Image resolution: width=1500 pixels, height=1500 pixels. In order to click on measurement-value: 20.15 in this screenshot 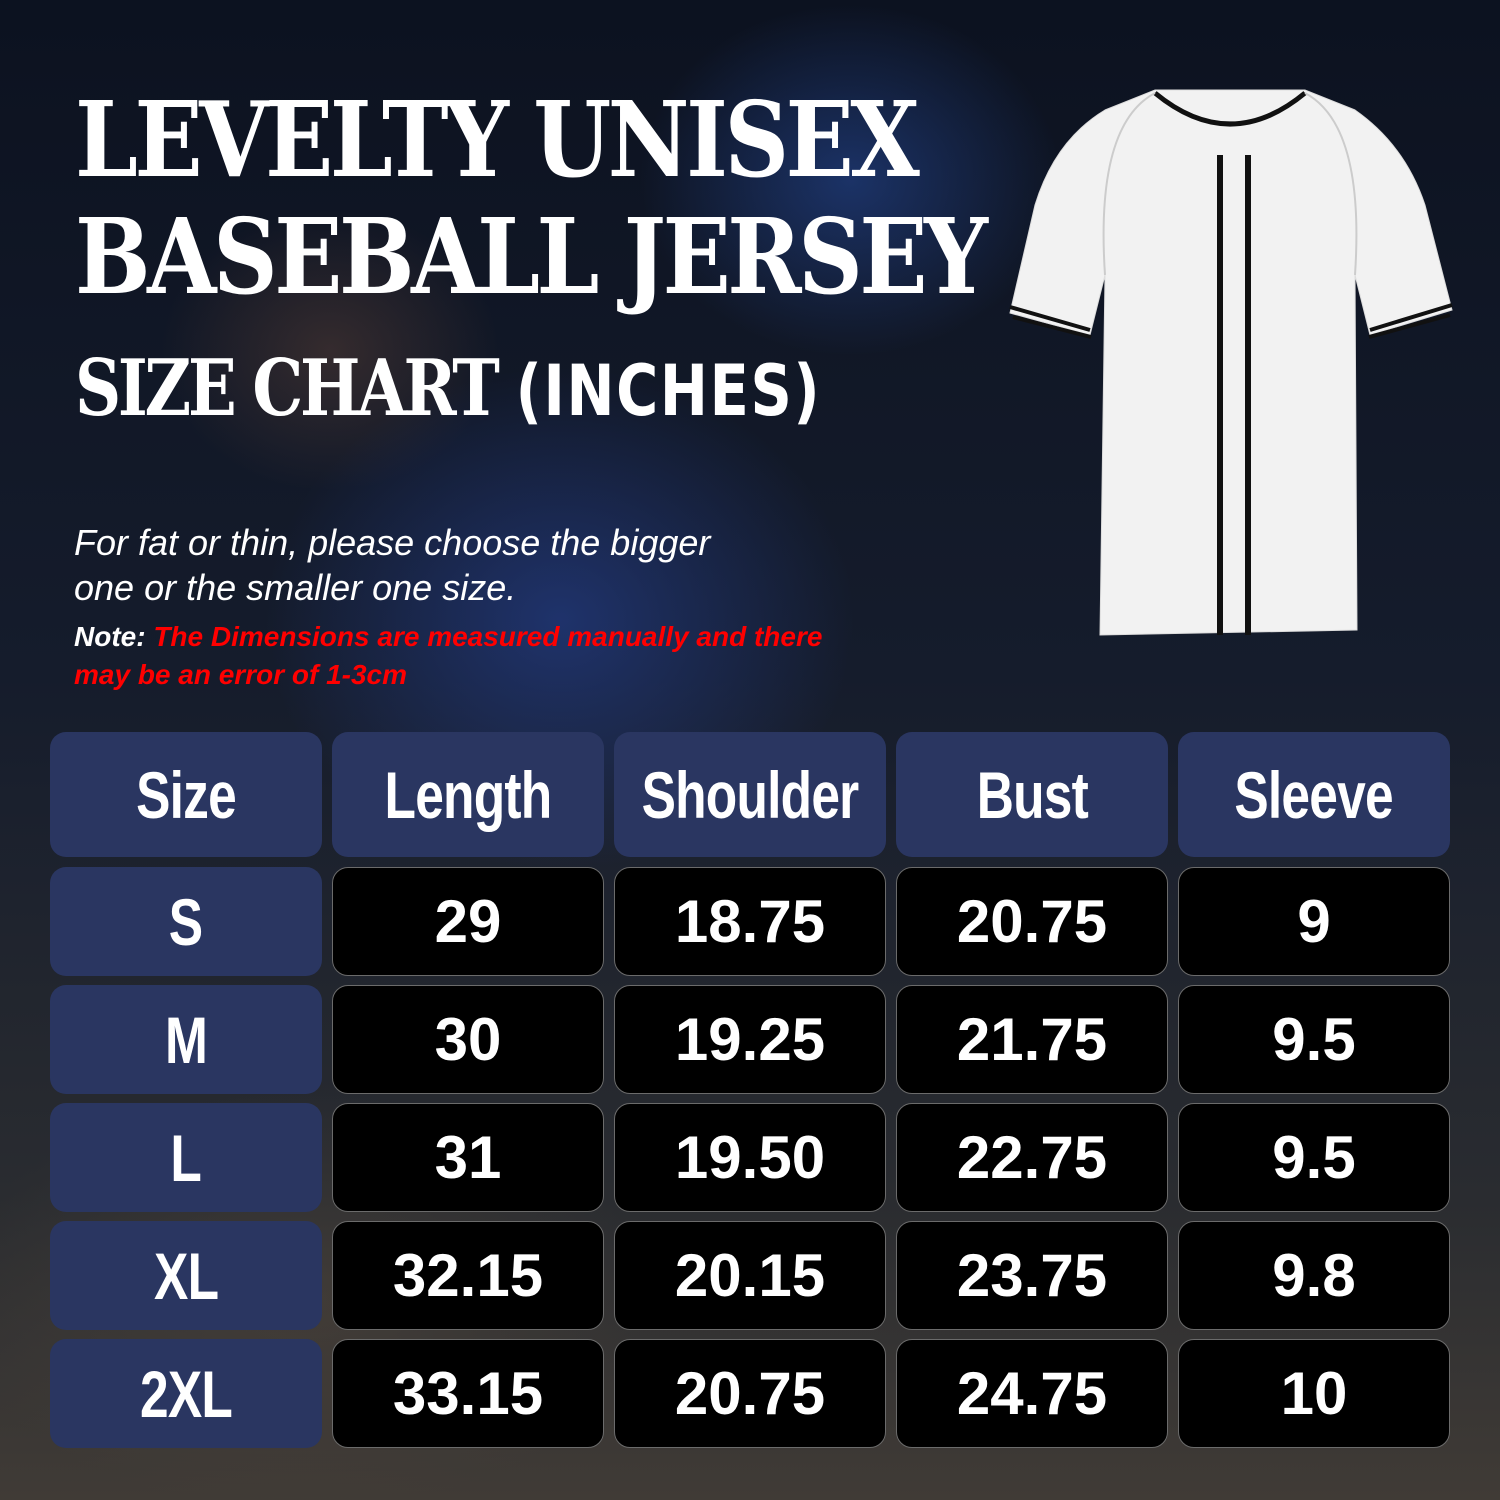, I will do `click(750, 1275)`.